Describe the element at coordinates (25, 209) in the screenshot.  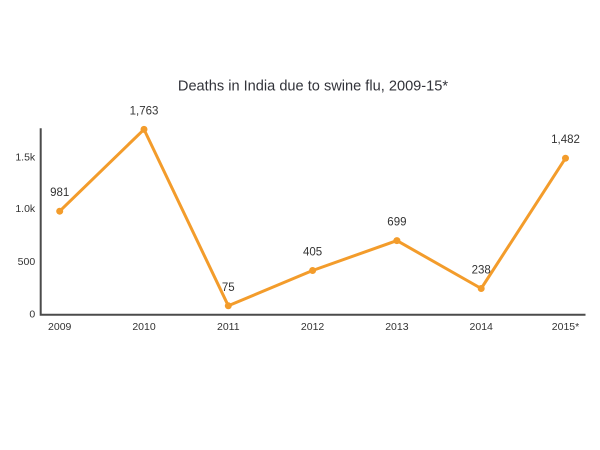
I see `svg-text: 1.0k` at that location.